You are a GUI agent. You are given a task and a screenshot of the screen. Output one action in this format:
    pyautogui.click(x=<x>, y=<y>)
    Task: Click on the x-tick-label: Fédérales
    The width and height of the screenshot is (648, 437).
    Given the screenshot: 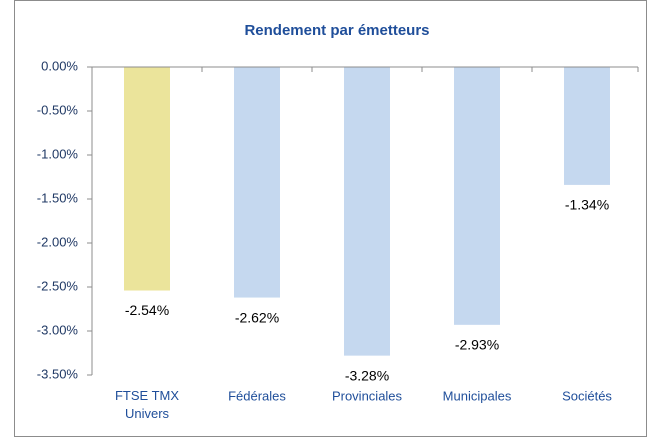 What is the action you would take?
    pyautogui.click(x=257, y=395)
    